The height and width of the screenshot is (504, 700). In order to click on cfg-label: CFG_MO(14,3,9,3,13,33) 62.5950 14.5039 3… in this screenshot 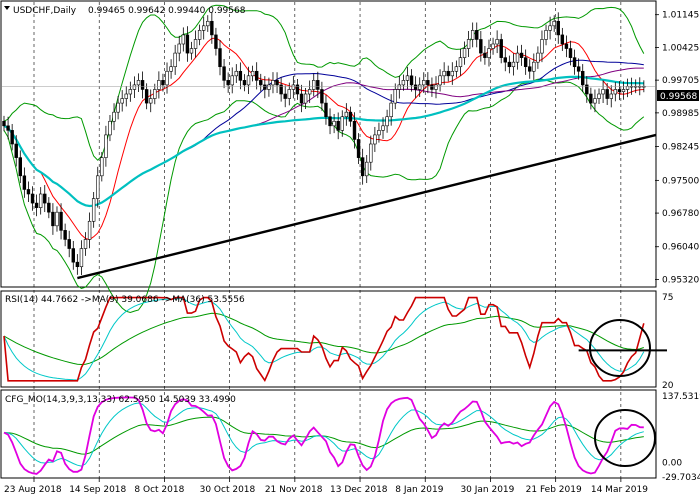, I will do `click(120, 400)`.